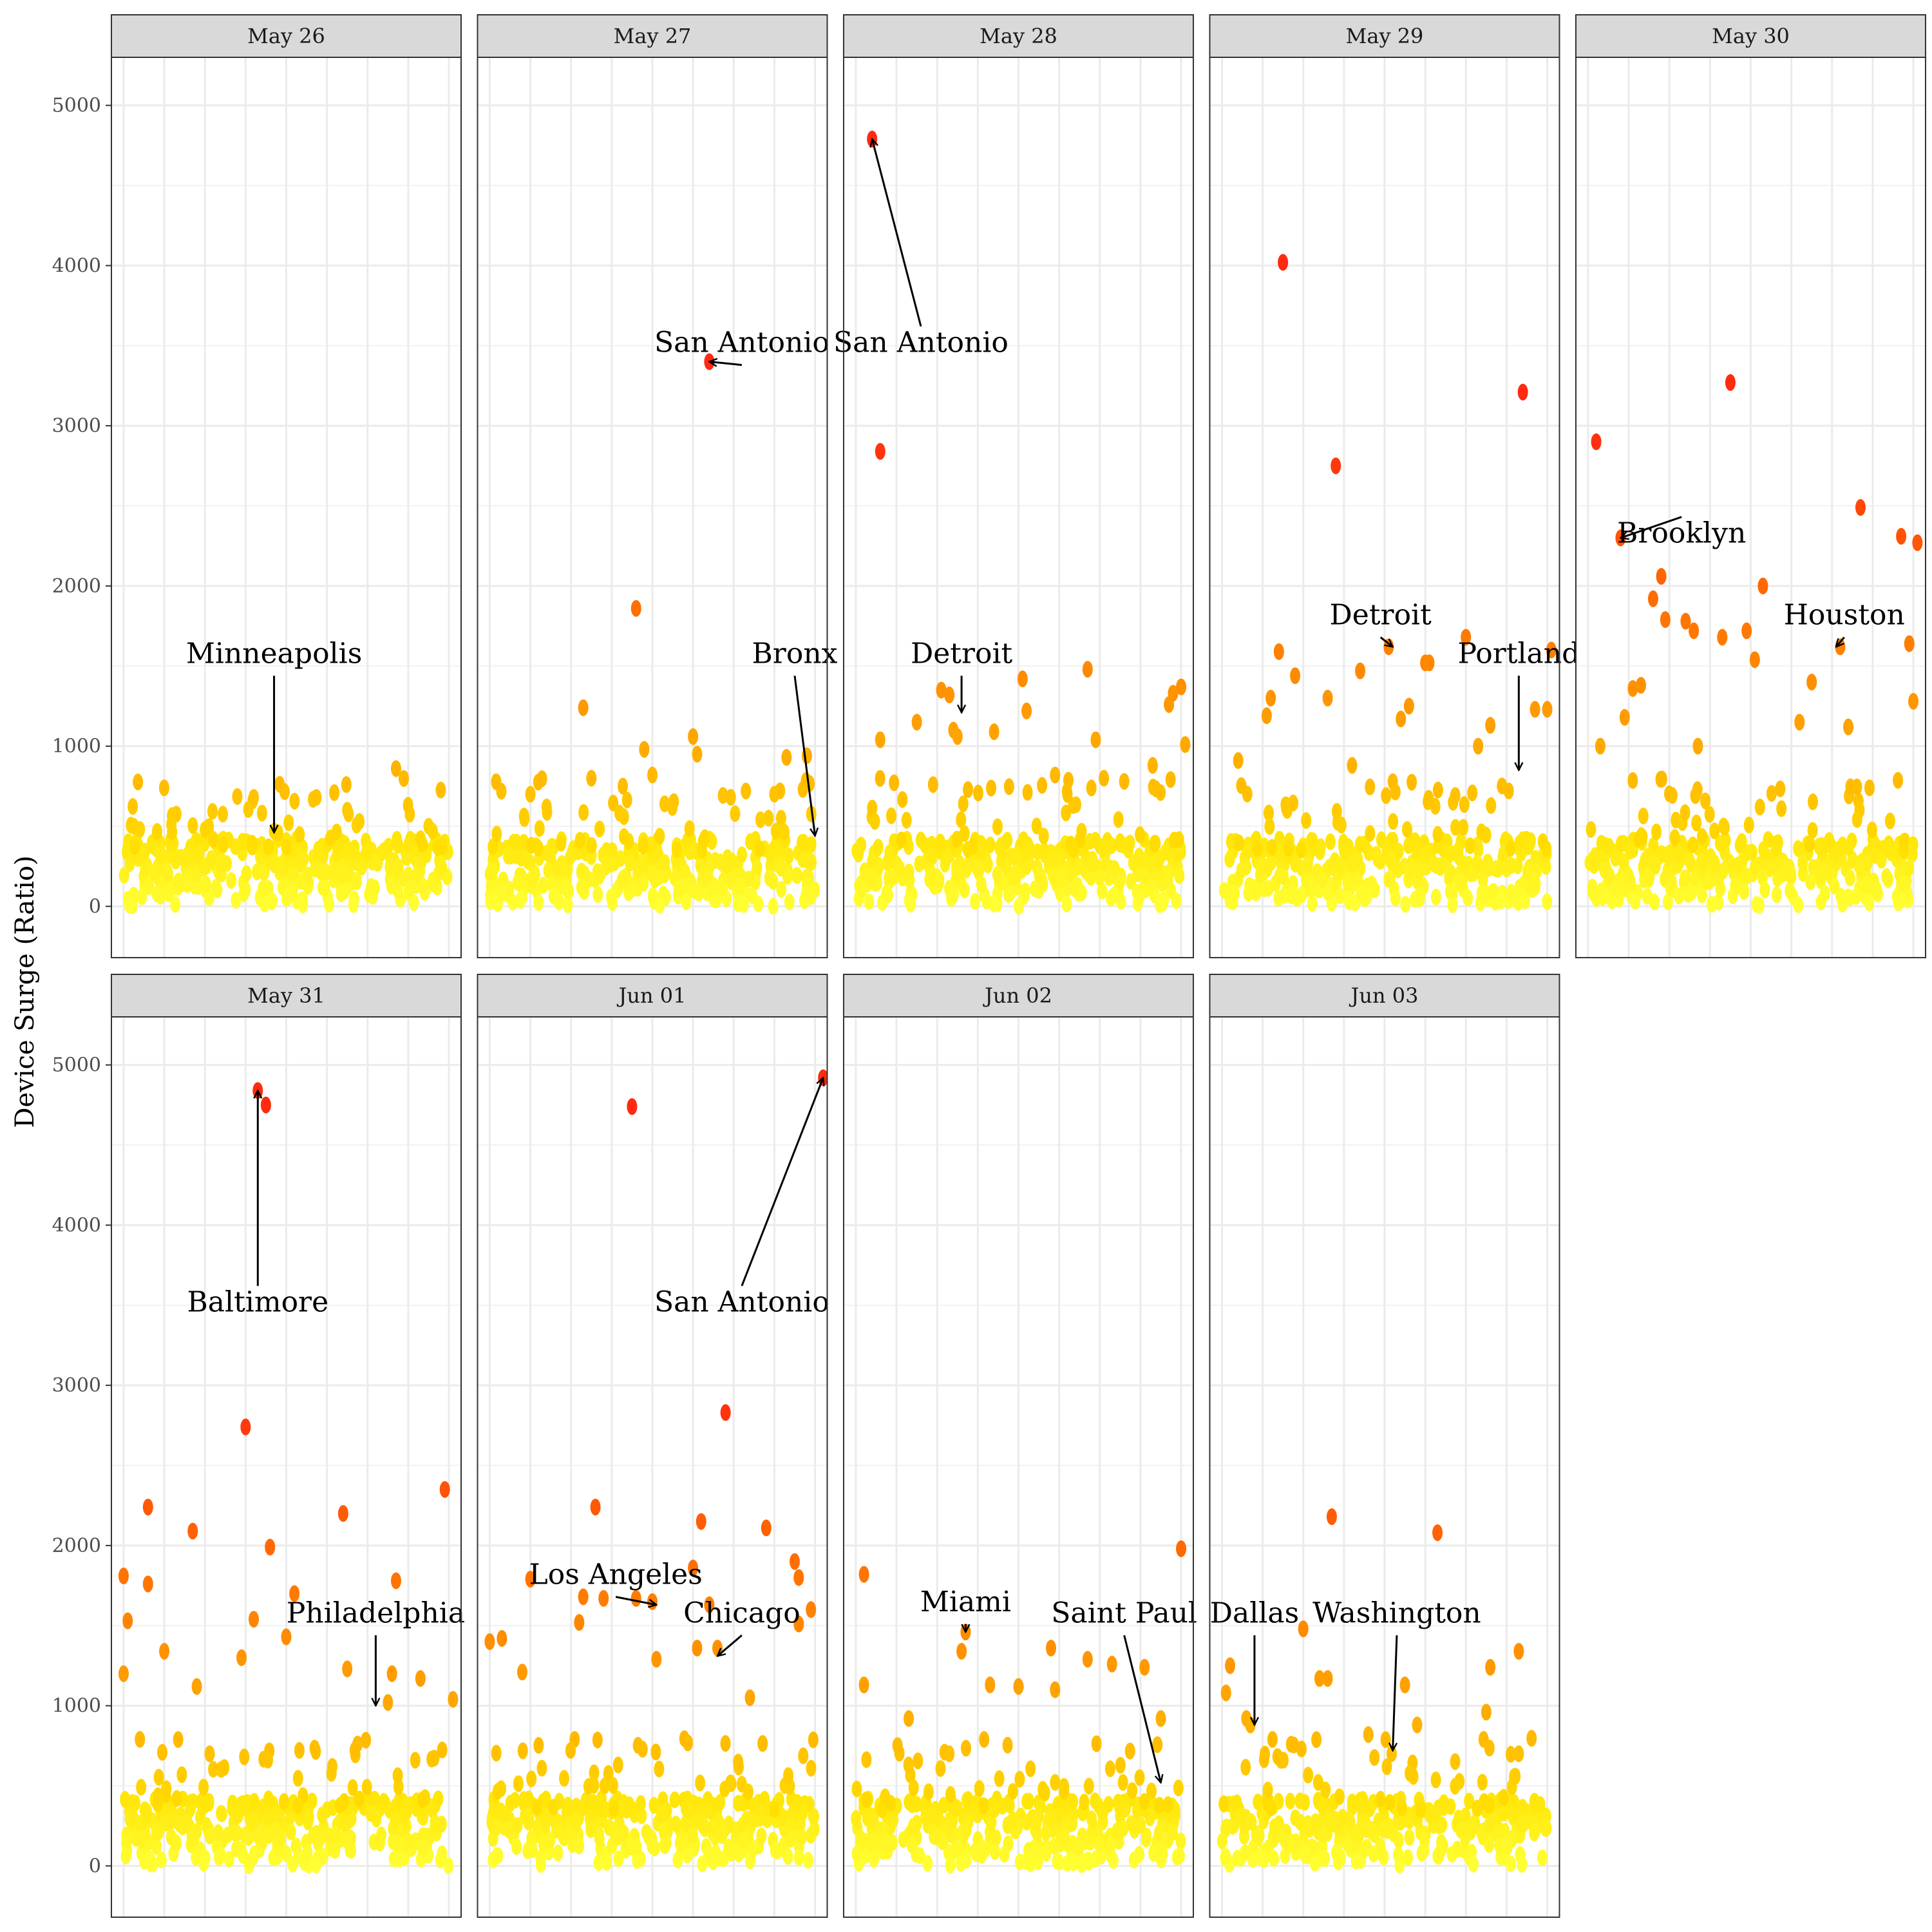 This screenshot has width=1932, height=1932. I want to click on facet-strip-label: May 29, so click(1385, 36).